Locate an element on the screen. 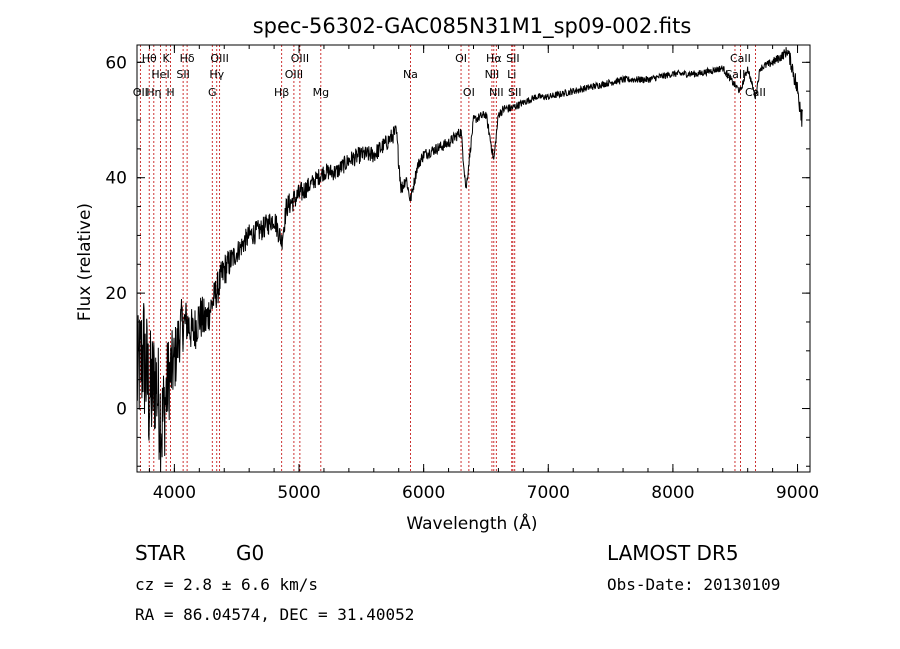 This screenshot has width=900, height=649. y-tick-label: 60 is located at coordinates (116, 63).